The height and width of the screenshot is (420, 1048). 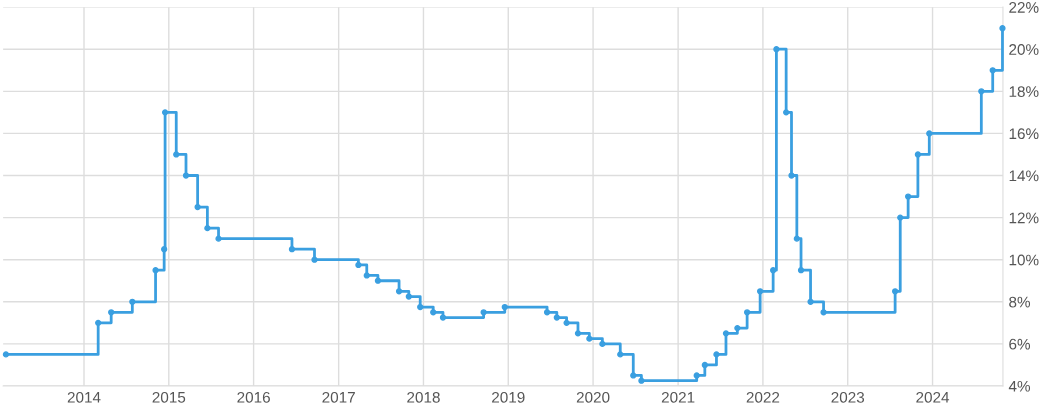 What do you see at coordinates (678, 397) in the screenshot?
I see `x-tick-label: 2021` at bounding box center [678, 397].